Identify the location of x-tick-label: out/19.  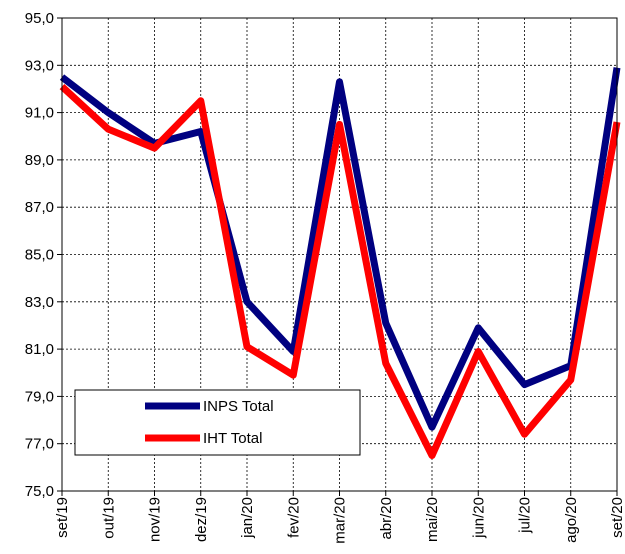
(108, 518).